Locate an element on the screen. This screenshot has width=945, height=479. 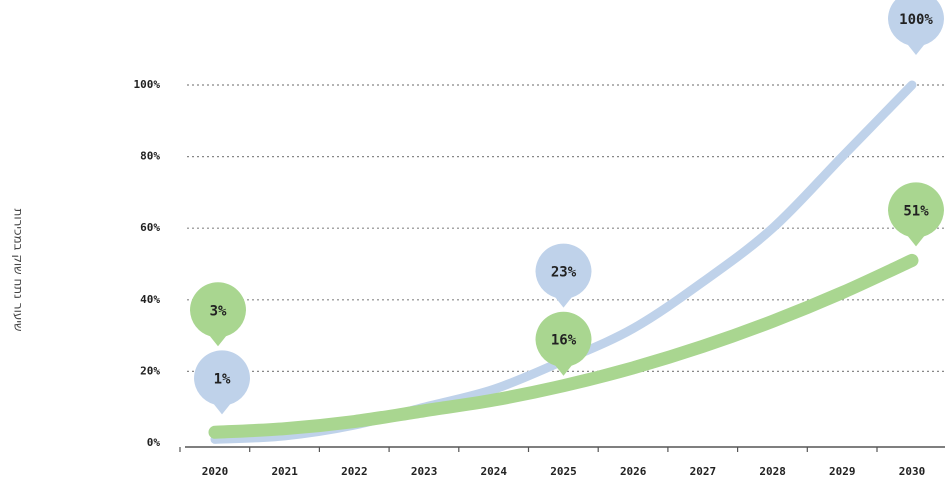
value-bubble: 3% is located at coordinates (218, 314).